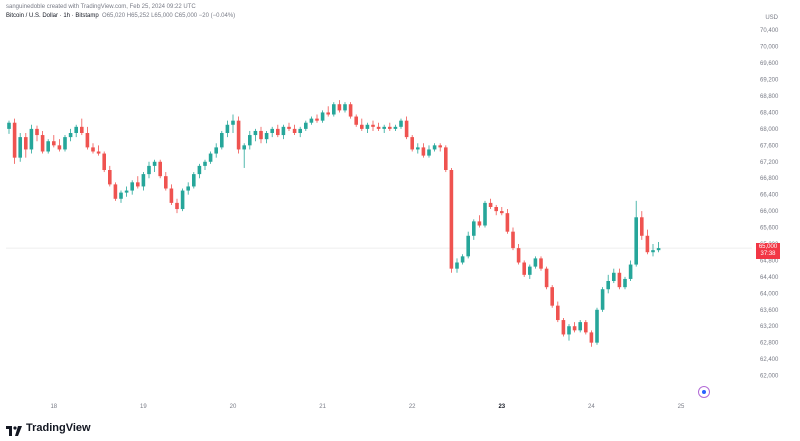 Image resolution: width=800 pixels, height=441 pixels. Describe the element at coordinates (771, 18) in the screenshot. I see `currency-label: USD` at that location.